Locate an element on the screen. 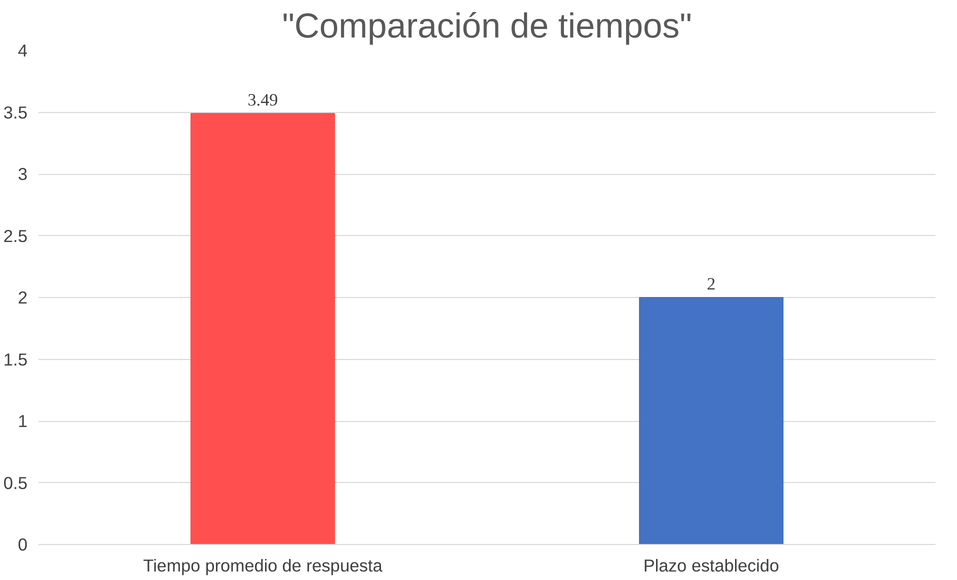 The width and height of the screenshot is (957, 580). data-label: 2 is located at coordinates (711, 284).